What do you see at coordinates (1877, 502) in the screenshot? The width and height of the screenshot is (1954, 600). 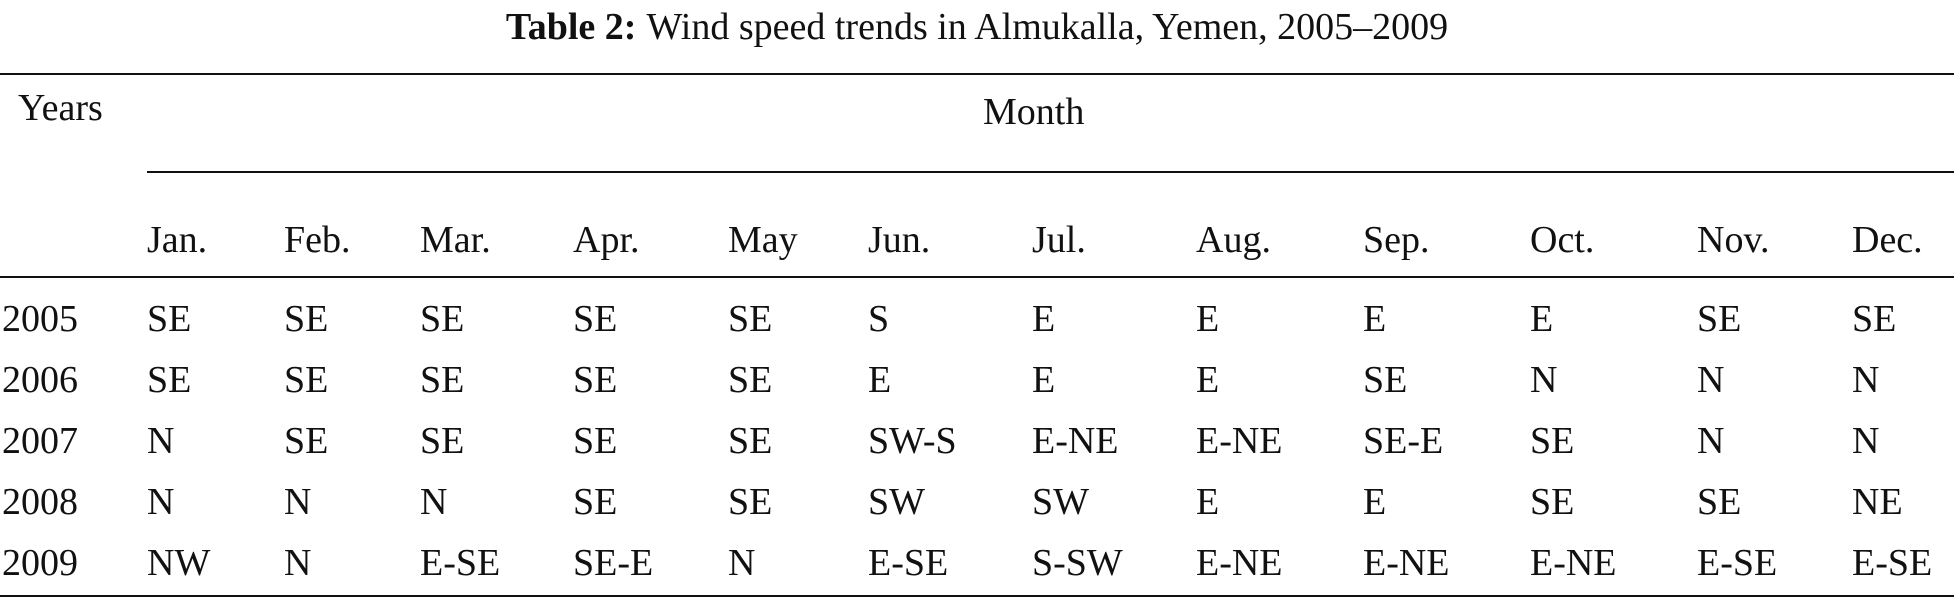 I see `table-cell: NE` at bounding box center [1877, 502].